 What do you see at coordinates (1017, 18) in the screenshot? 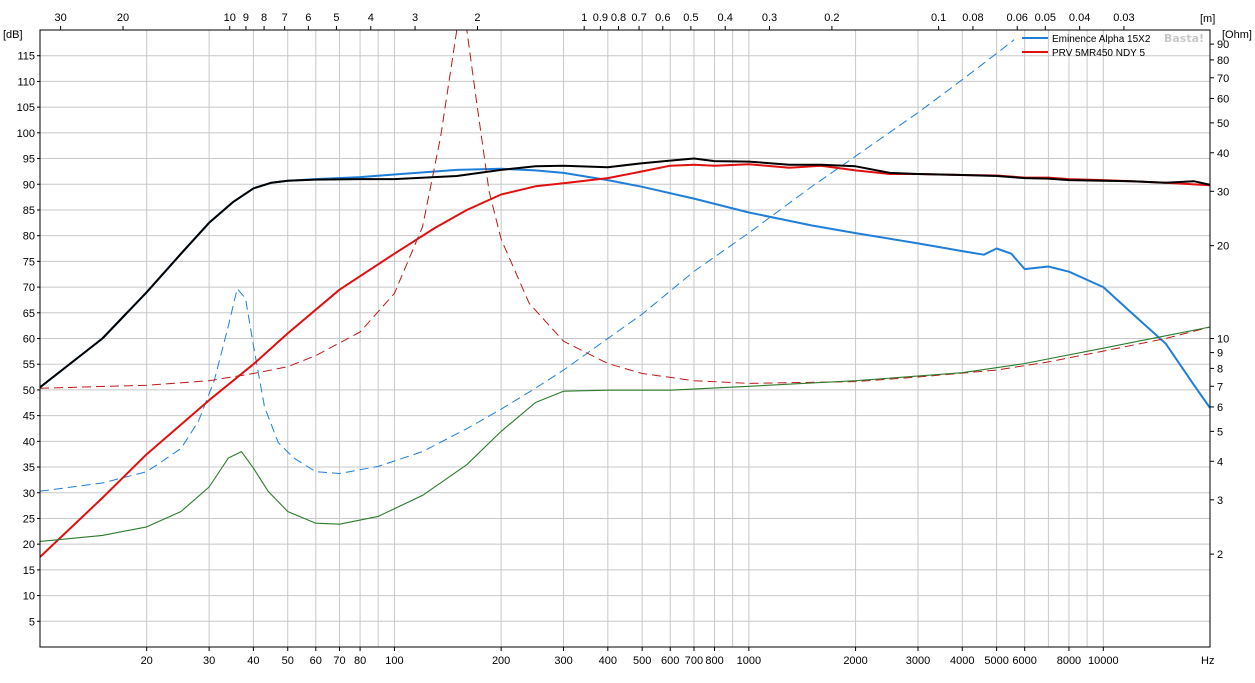
I see `wavelength-tick-label: 0.06` at bounding box center [1017, 18].